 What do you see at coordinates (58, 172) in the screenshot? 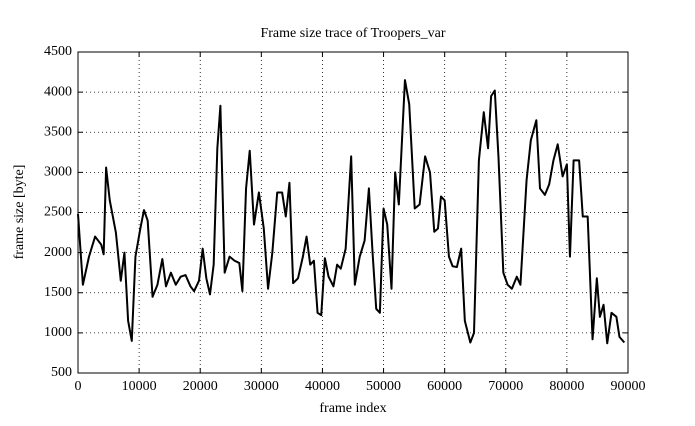
I see `y-tick-label: 3000` at bounding box center [58, 172].